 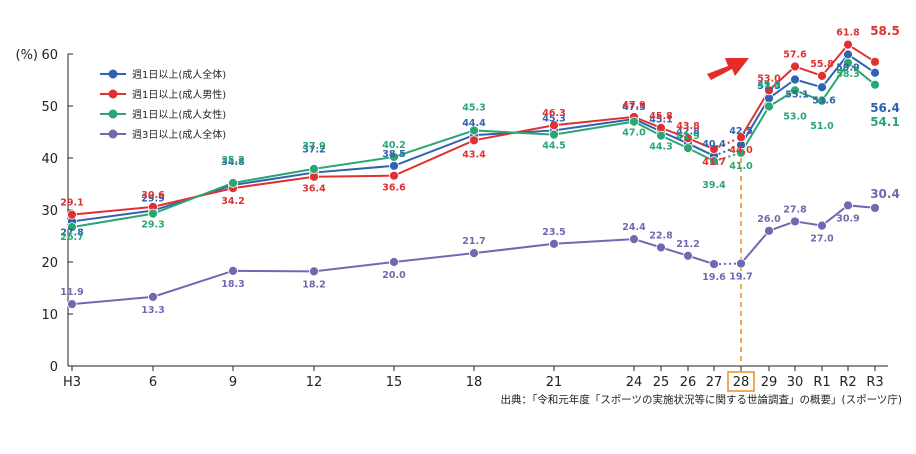 What do you see at coordinates (313, 146) in the screenshot?
I see `data-label: 37.9` at bounding box center [313, 146].